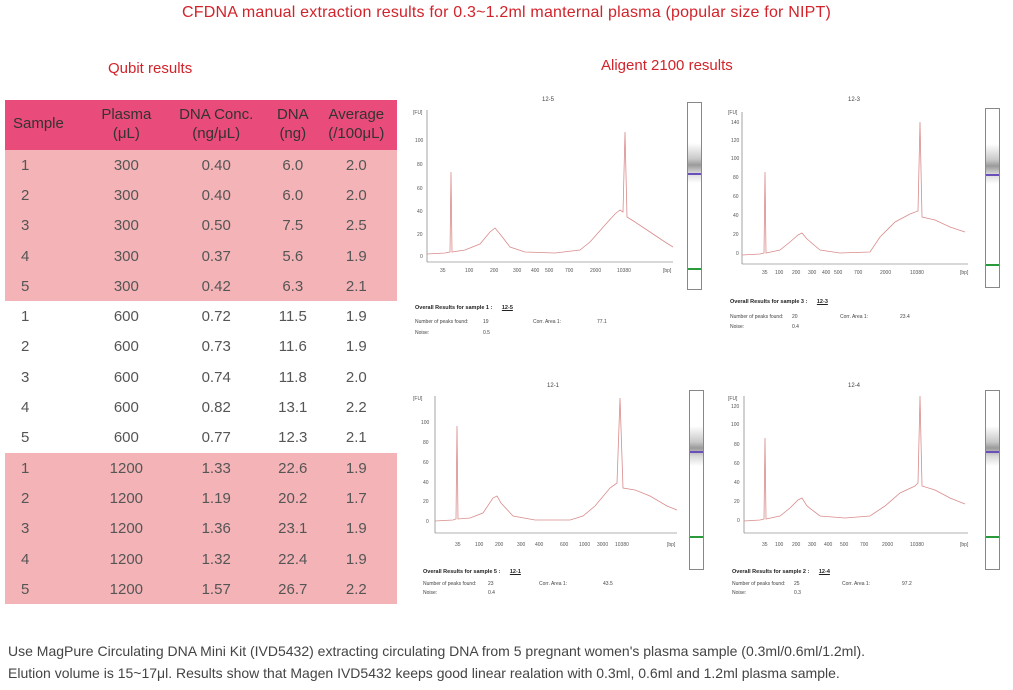 The height and width of the screenshot is (690, 1013). I want to click on cell-average: 1.7, so click(356, 498).